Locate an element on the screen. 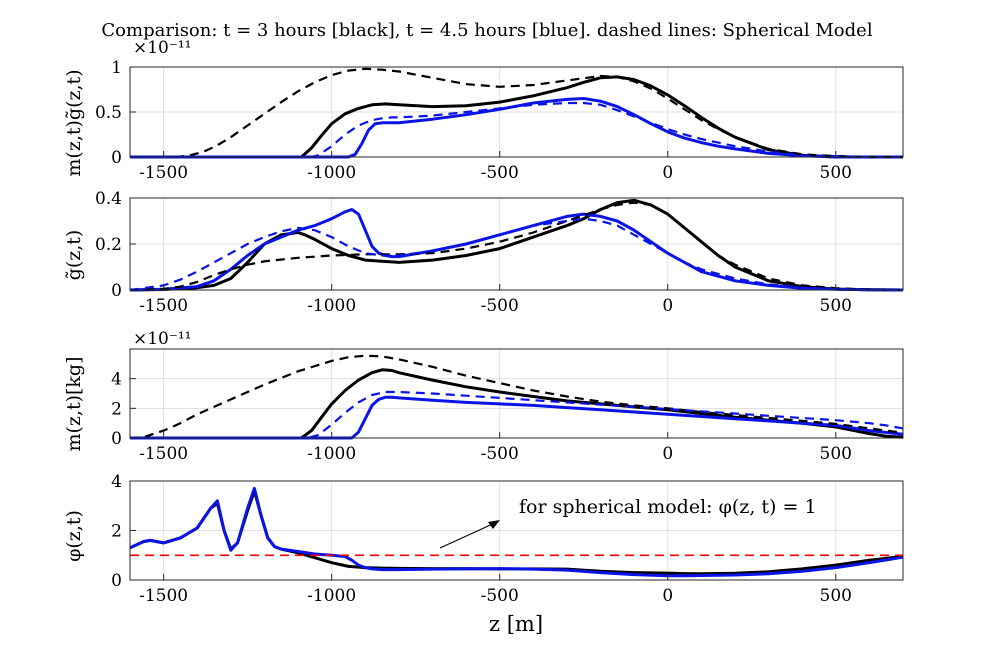 This screenshot has height=659, width=997. panel-phi-series is located at coordinates (516, 532).